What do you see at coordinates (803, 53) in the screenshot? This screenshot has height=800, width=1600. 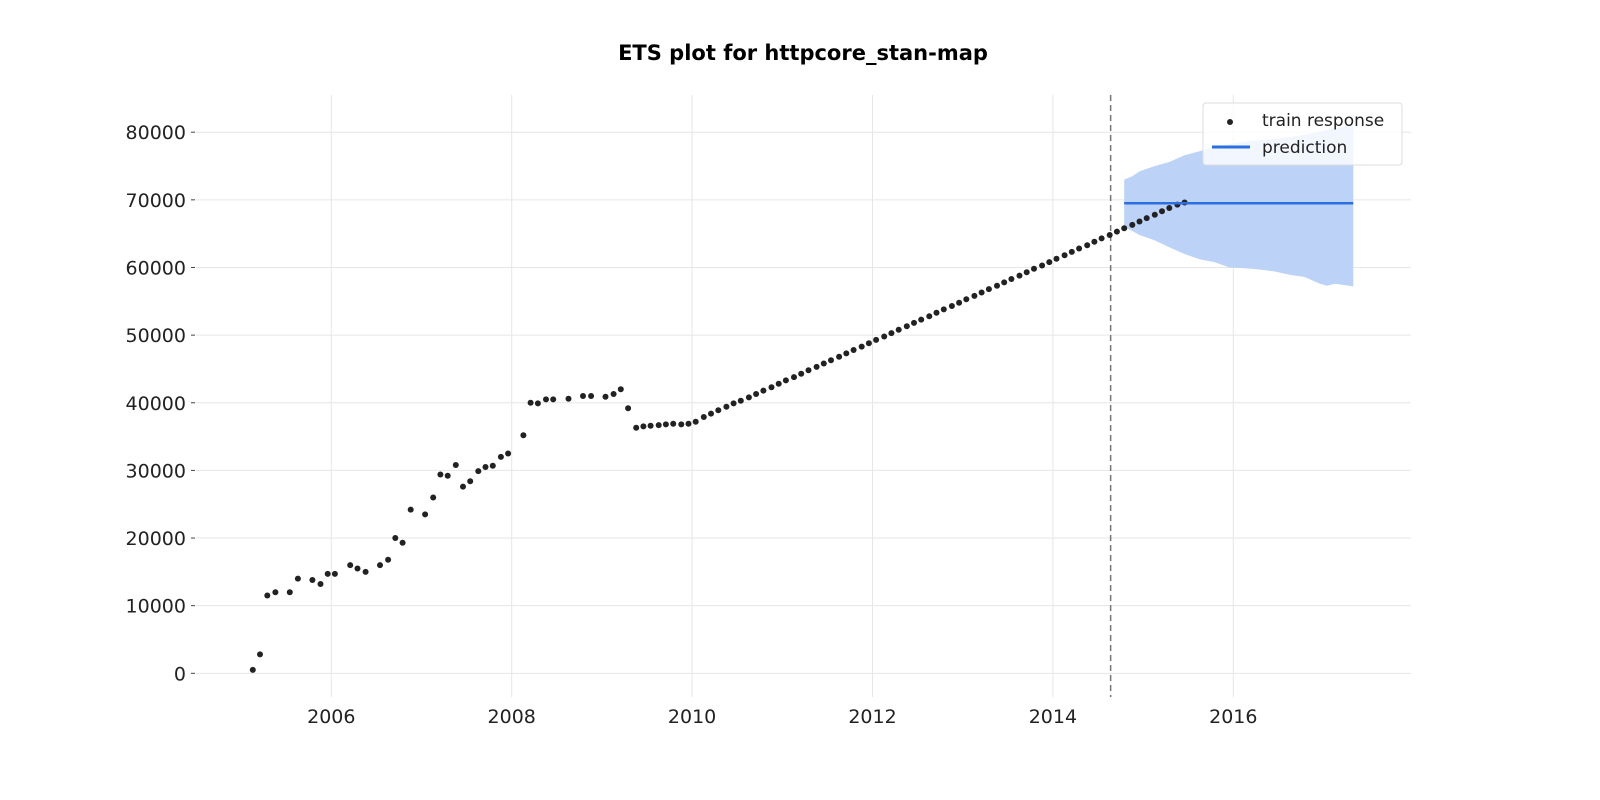 I see `chart-title: ETS plot for httpcore_stan-map` at bounding box center [803, 53].